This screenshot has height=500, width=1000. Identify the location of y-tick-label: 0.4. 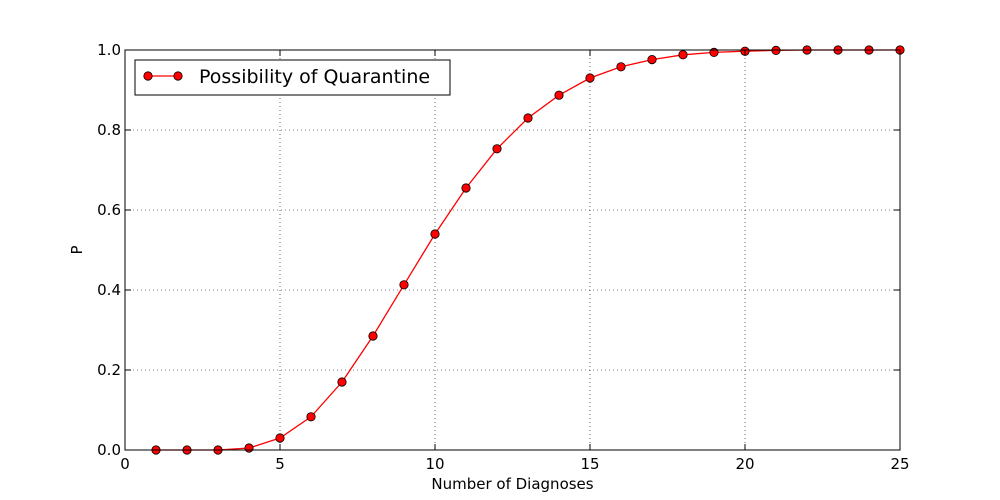
(109, 290).